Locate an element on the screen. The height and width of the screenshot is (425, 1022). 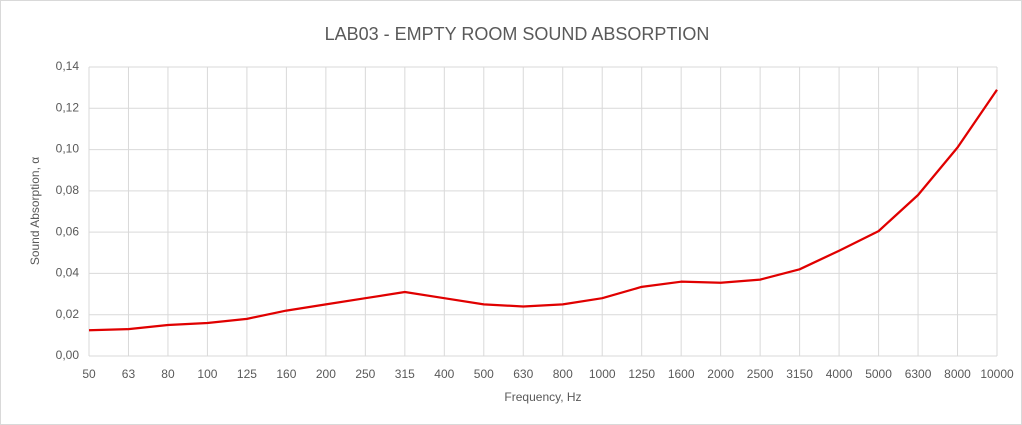
x-tick-label: 125 is located at coordinates (247, 374).